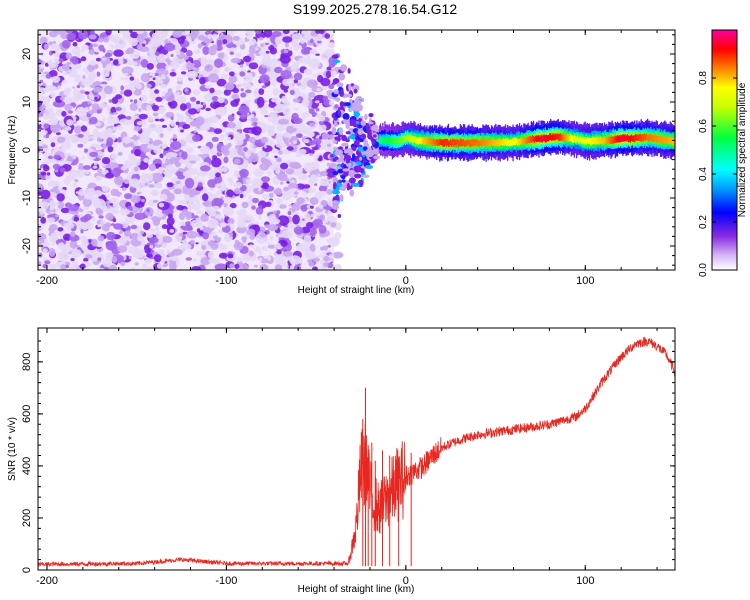 This screenshot has width=750, height=600. Describe the element at coordinates (27, 466) in the screenshot. I see `snr-ytick-label: 400` at that location.